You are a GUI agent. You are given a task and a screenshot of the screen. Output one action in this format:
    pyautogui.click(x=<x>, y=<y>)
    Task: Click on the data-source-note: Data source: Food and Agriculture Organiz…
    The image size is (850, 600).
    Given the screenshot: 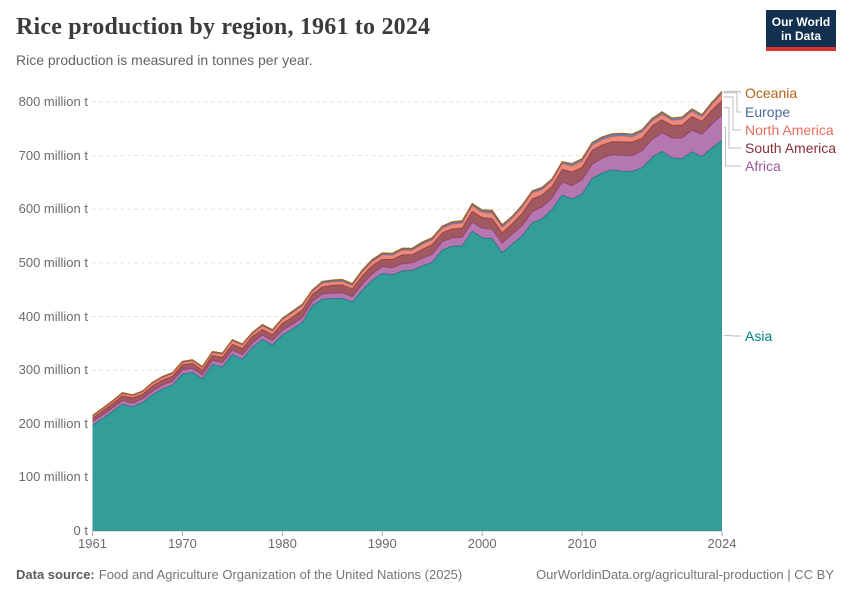 What is the action you would take?
    pyautogui.click(x=239, y=574)
    